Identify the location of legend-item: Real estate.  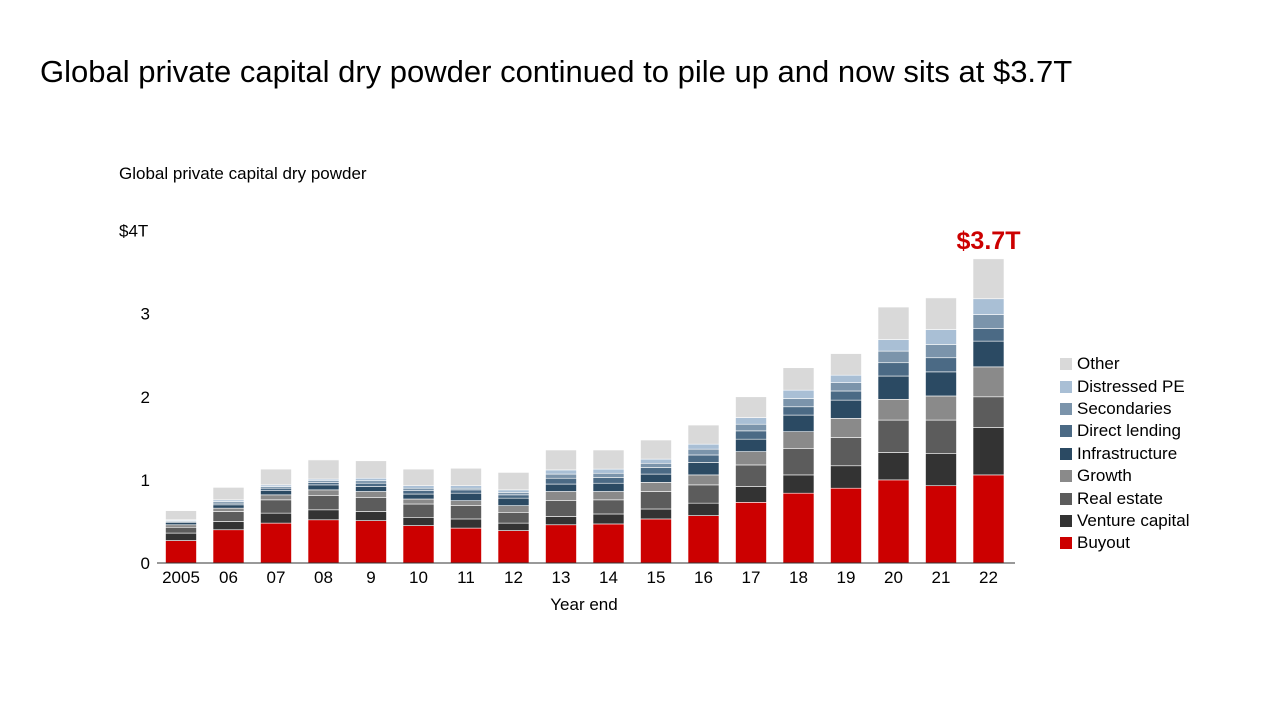
(1124, 498).